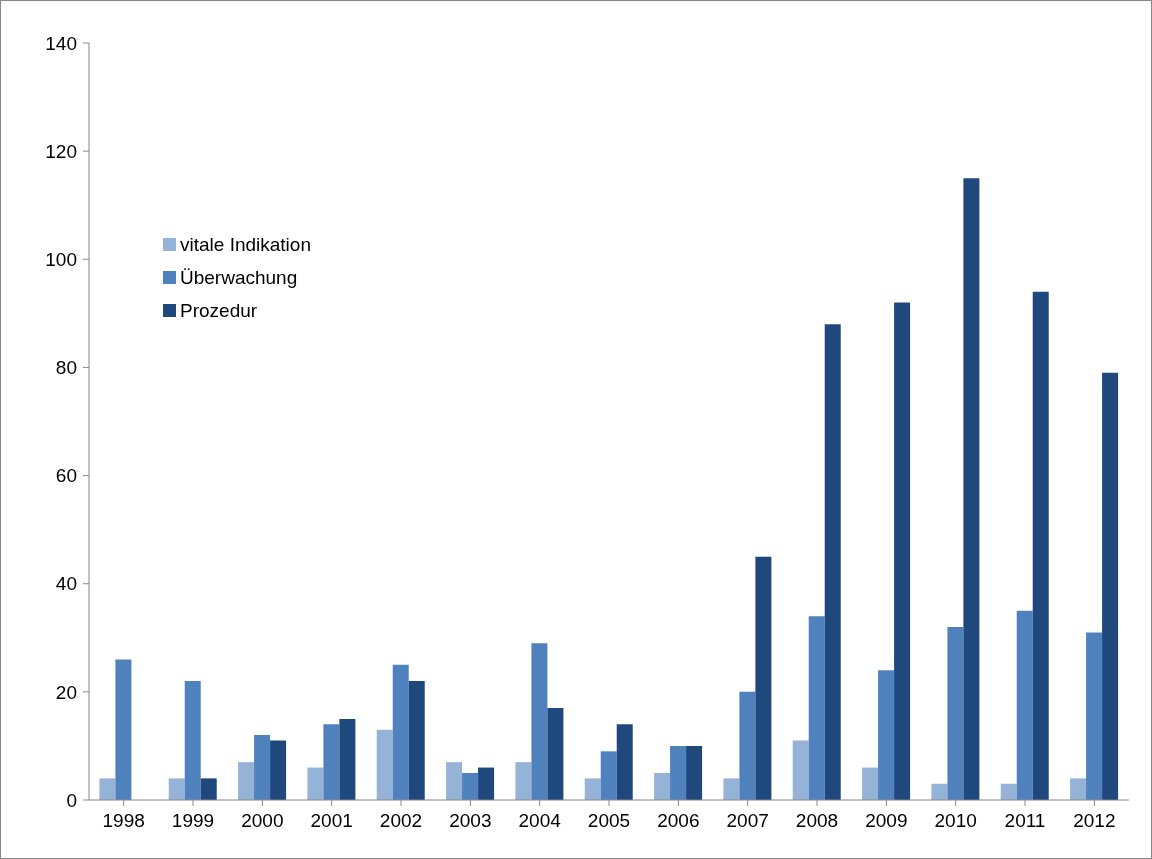  Describe the element at coordinates (678, 821) in the screenshot. I see `x-tick-label: 2006` at that location.